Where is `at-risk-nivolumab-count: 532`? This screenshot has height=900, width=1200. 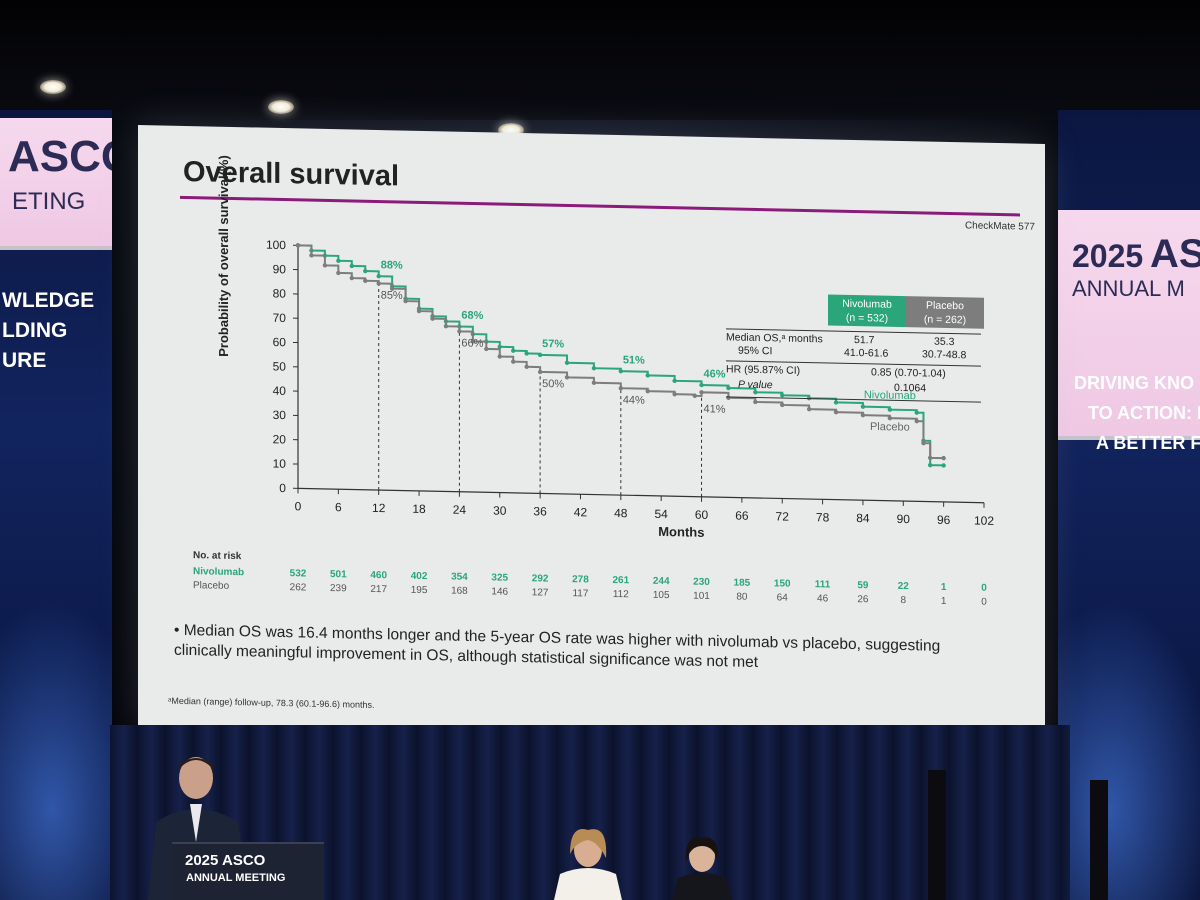
at-risk-nivolumab-count: 532 is located at coordinates (298, 574).